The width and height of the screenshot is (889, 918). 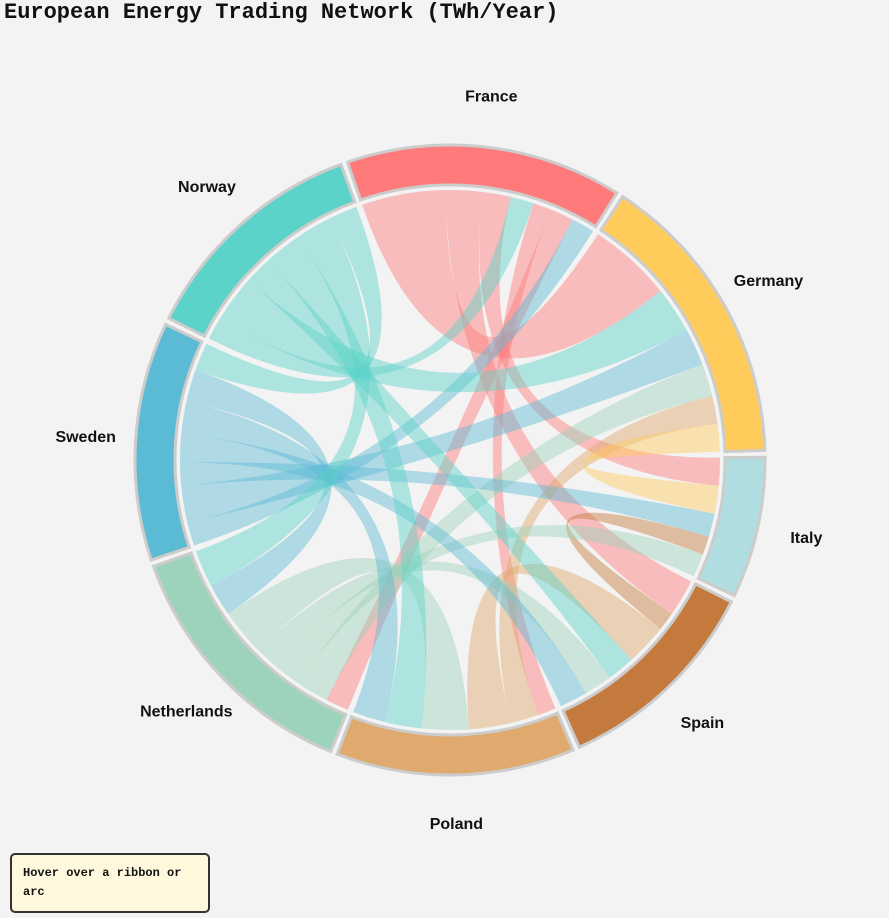 I want to click on tooltip: Hover over a ribbon or arc, so click(x=110, y=883).